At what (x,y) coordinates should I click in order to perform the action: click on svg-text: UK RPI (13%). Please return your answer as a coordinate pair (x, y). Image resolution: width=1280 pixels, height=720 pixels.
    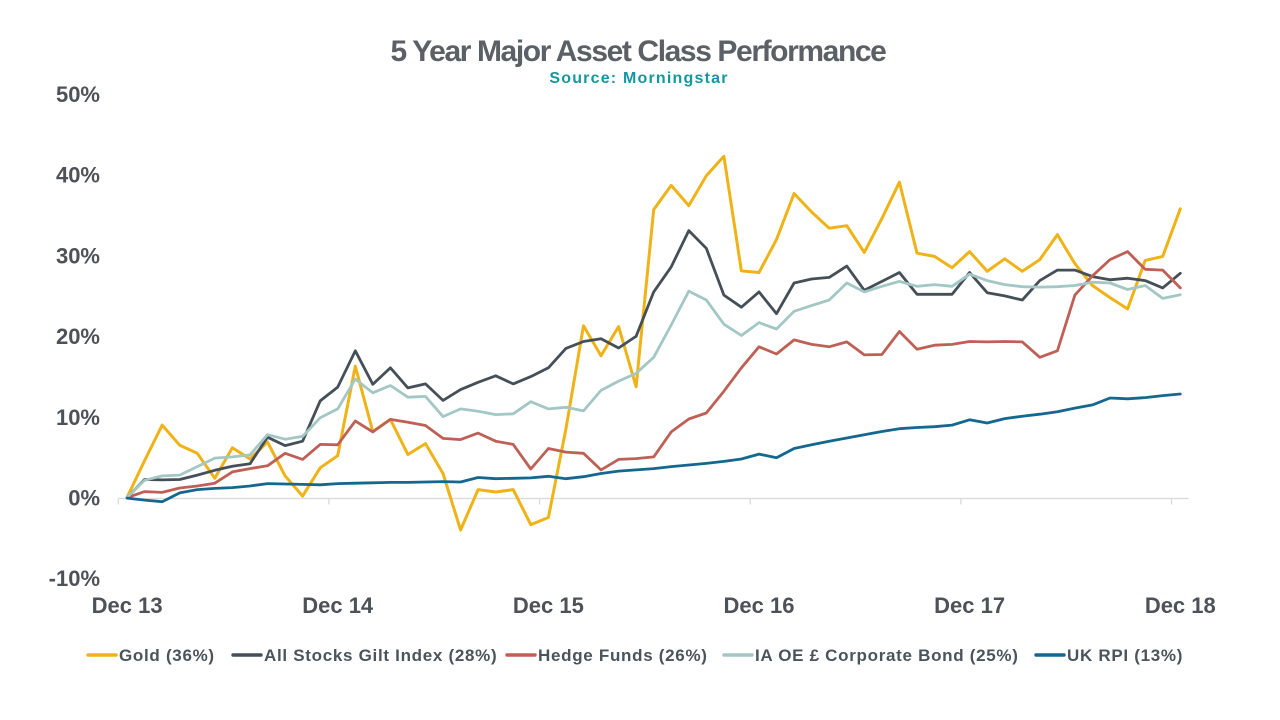
    Looking at the image, I should click on (1125, 655).